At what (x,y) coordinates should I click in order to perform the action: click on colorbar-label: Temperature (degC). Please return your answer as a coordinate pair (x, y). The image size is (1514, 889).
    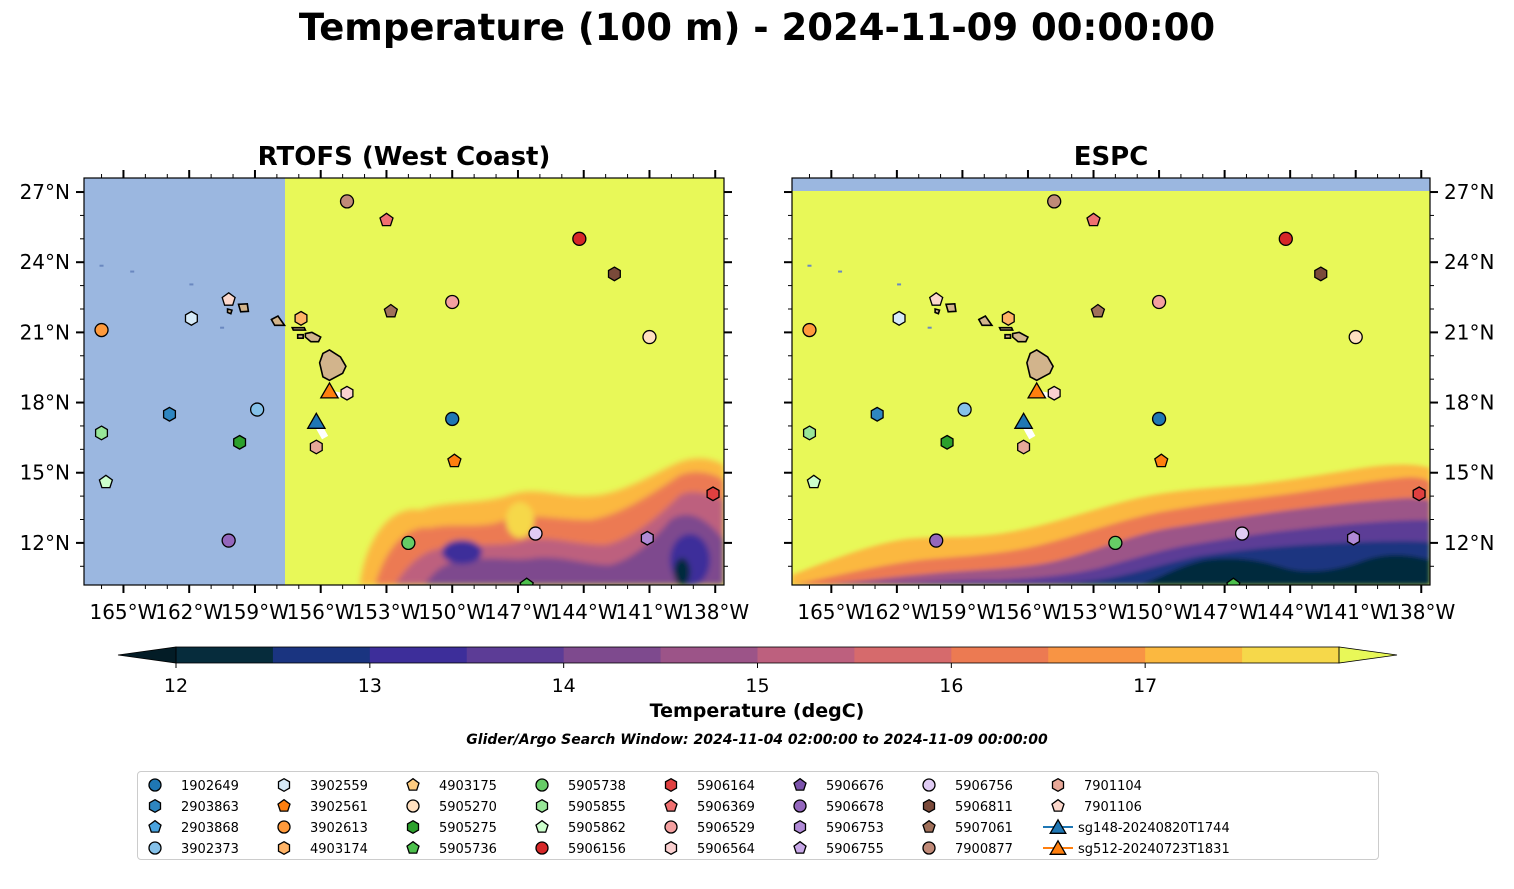
    Looking at the image, I should click on (757, 711).